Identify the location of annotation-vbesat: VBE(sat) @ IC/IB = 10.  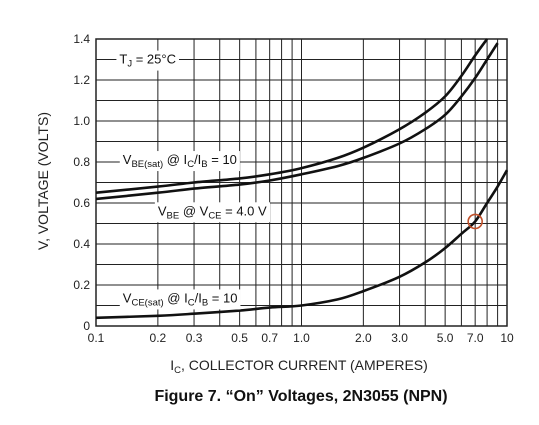
(179, 161).